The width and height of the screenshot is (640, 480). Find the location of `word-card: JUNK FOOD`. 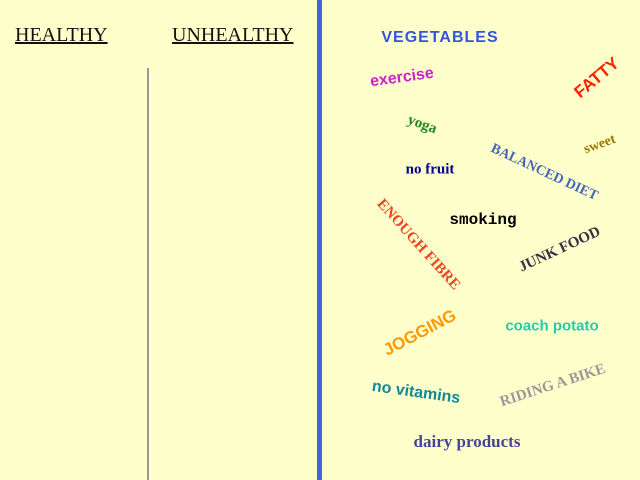

word-card: JUNK FOOD is located at coordinates (560, 249).